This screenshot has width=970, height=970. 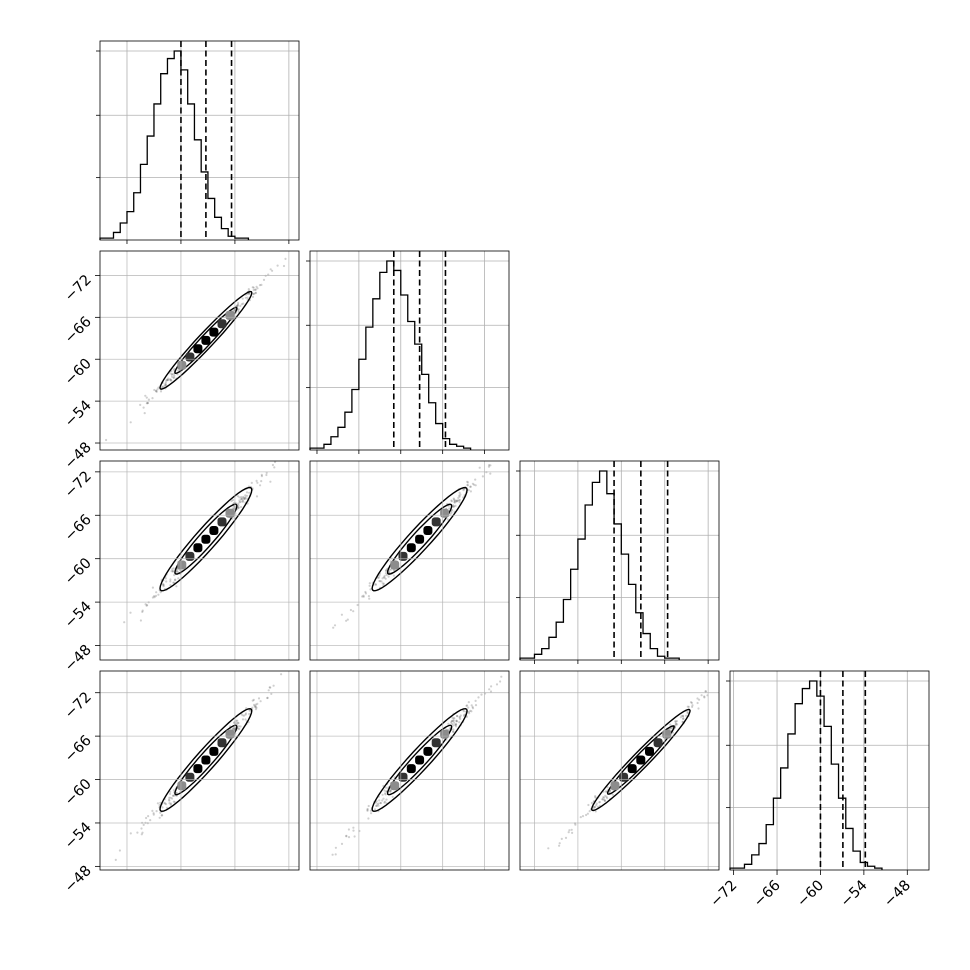 I want to click on contour-inner, so click(x=419, y=539).